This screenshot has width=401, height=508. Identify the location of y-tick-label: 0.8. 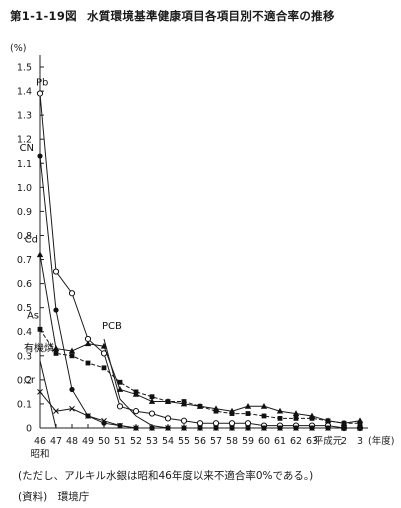
(24, 236).